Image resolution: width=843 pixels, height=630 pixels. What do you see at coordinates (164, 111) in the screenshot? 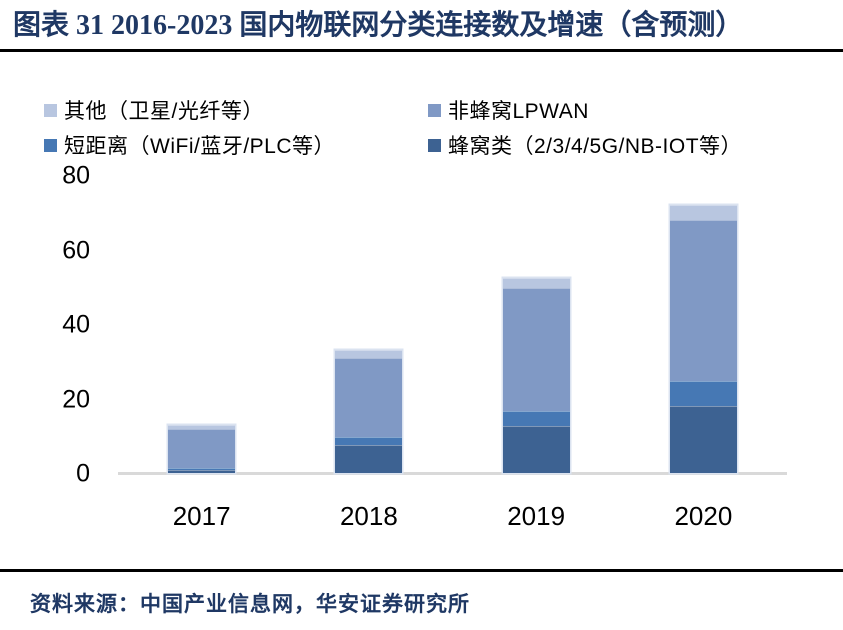
I see `legend-label: 其他（卫星/光纤等）` at bounding box center [164, 111].